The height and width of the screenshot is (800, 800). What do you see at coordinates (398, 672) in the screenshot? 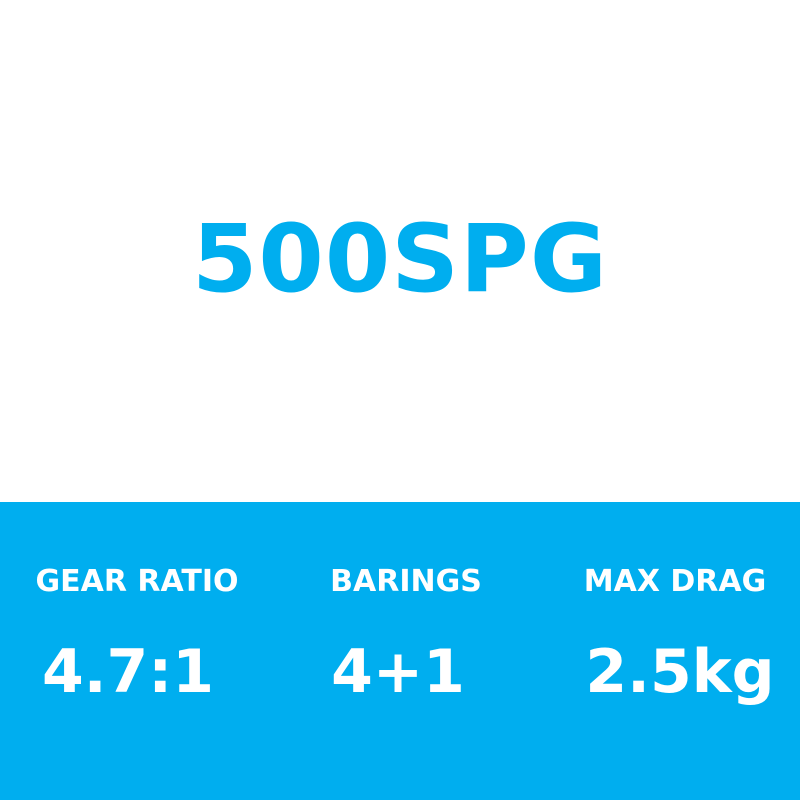
I see `spec-value: 4+1` at bounding box center [398, 672].